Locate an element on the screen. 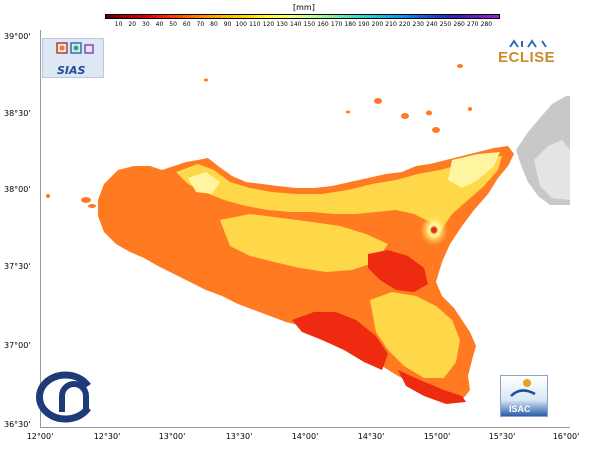 This screenshot has width=600, height=450. madonie-wet-zone is located at coordinates (204, 183).